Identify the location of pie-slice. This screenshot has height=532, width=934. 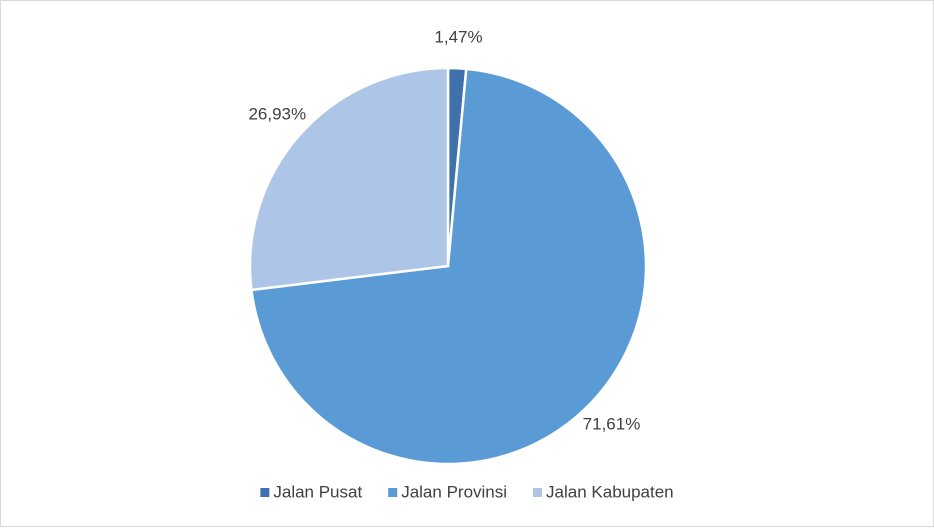
(349, 179).